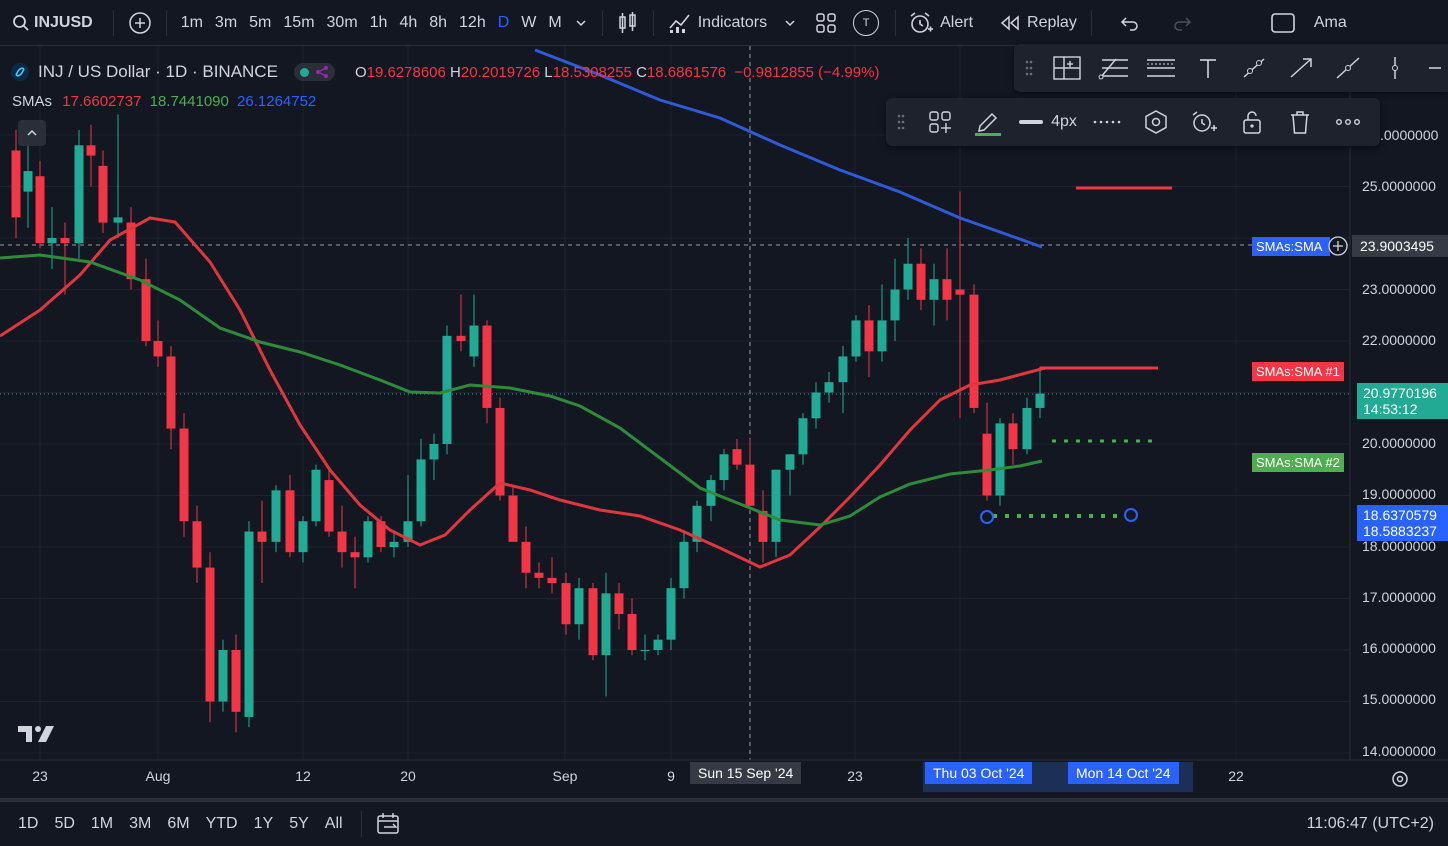 The height and width of the screenshot is (846, 1448). What do you see at coordinates (408, 776) in the screenshot?
I see `time-axis-label: 20` at bounding box center [408, 776].